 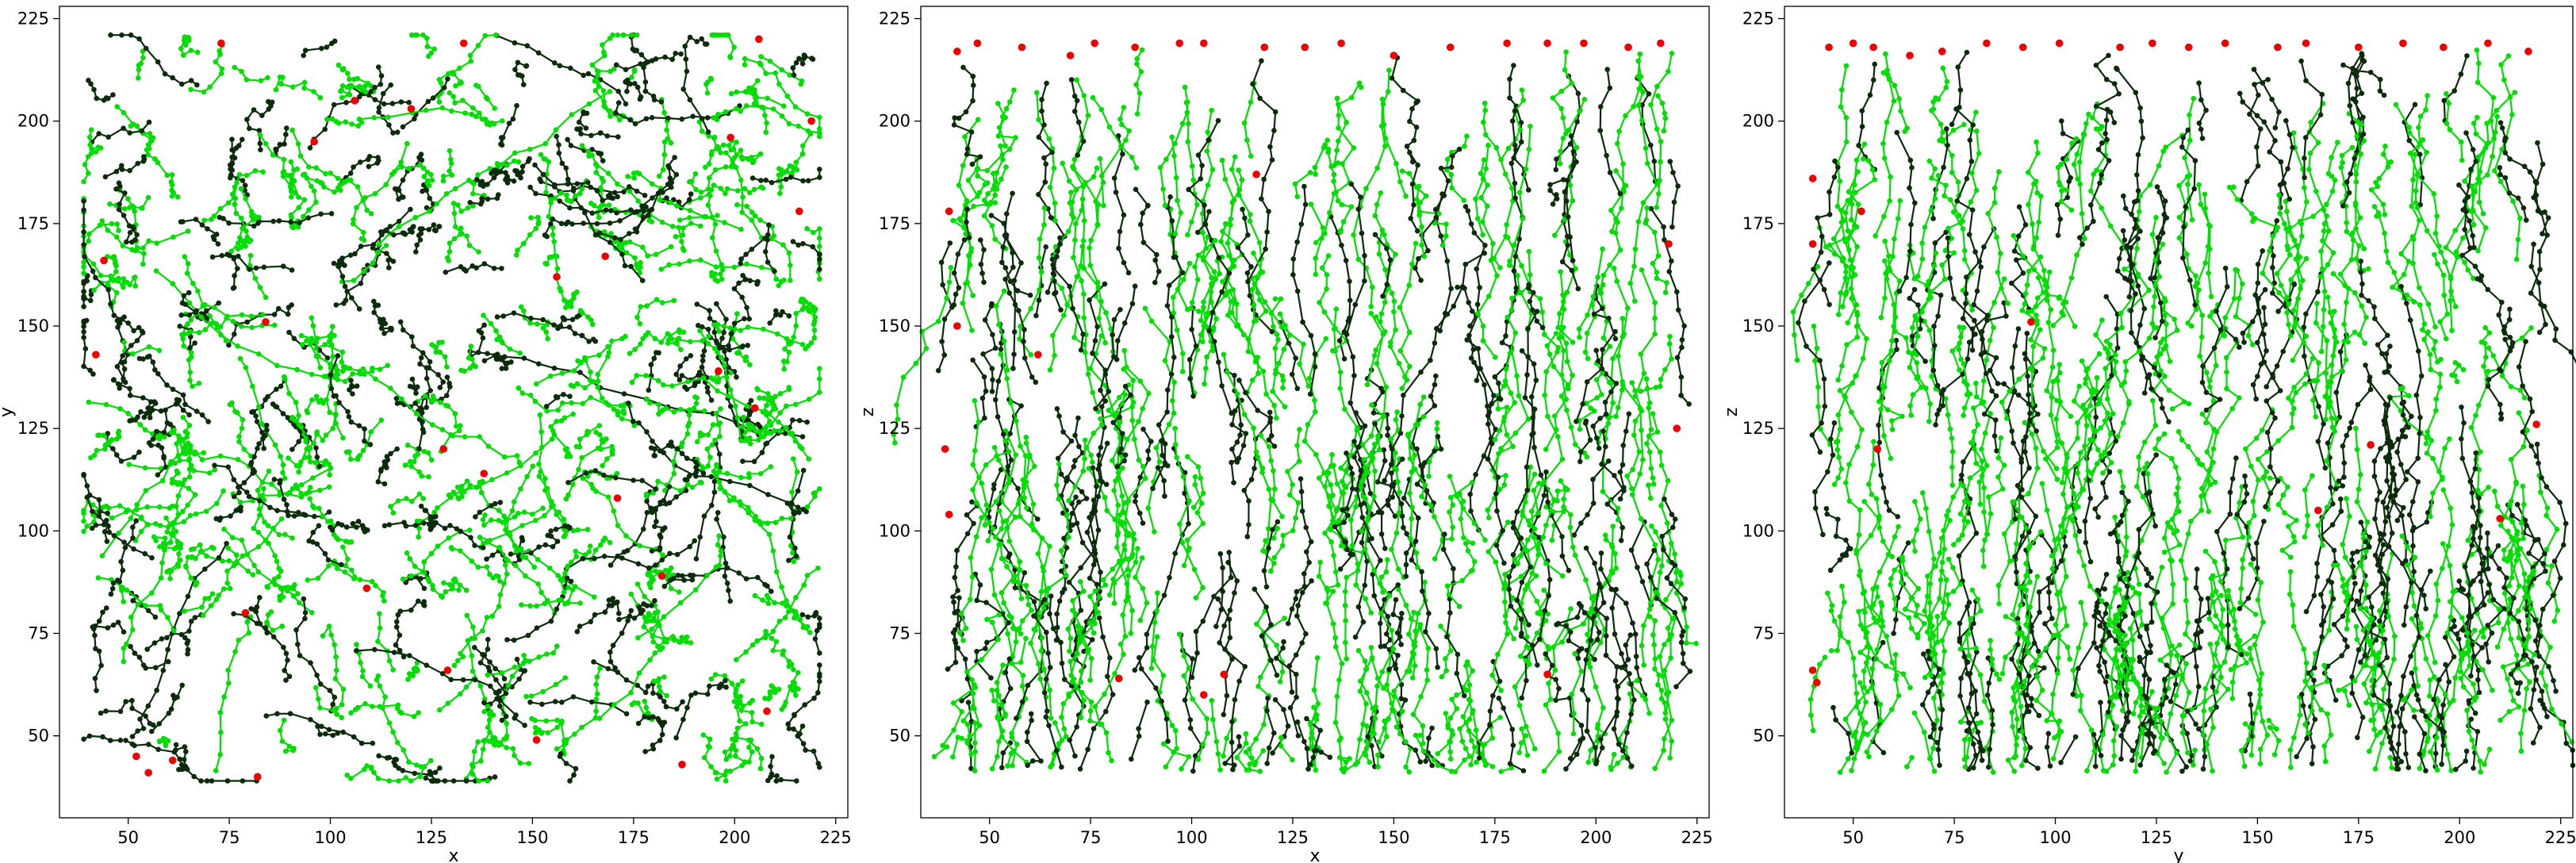 What do you see at coordinates (539, 609) in the screenshot?
I see `track-line` at bounding box center [539, 609].